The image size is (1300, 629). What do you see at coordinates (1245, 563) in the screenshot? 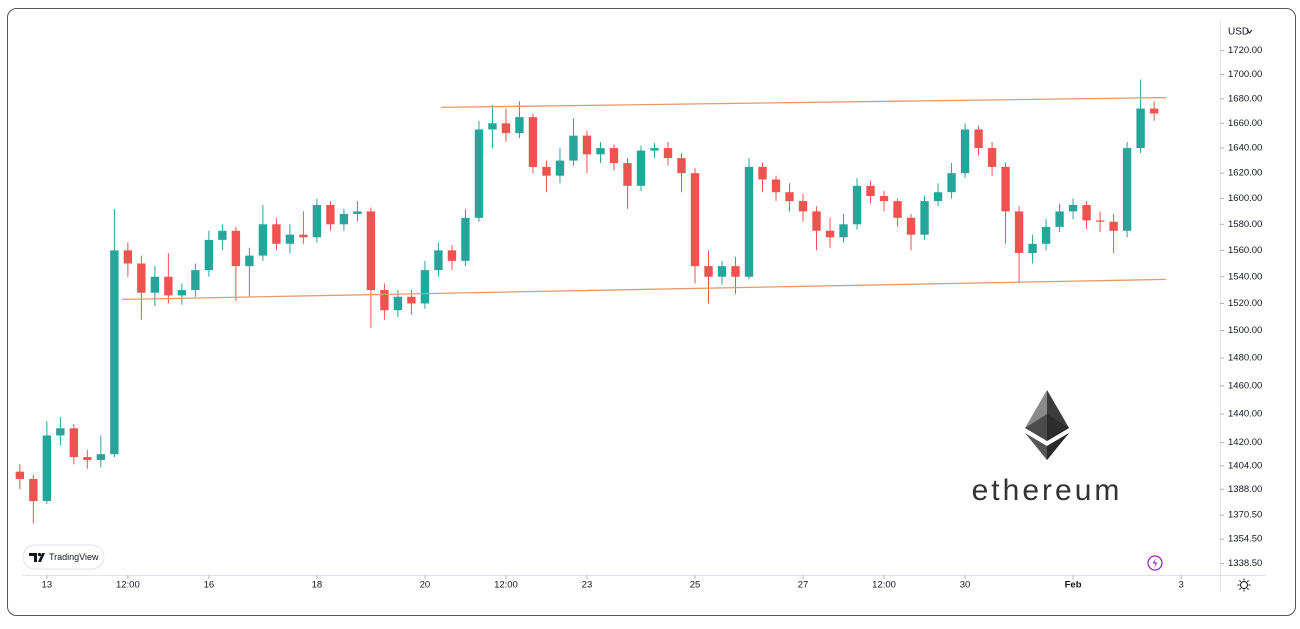
I see `y-tick-label: 1338.50` at bounding box center [1245, 563].